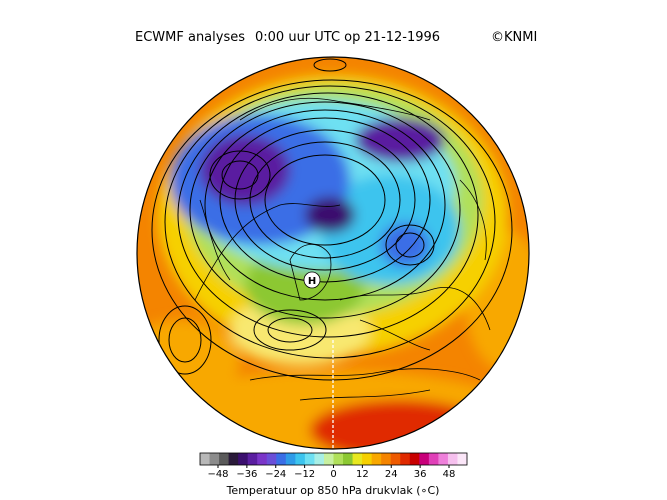  I want to click on colorbar-tick-label: 12, so click(362, 474).